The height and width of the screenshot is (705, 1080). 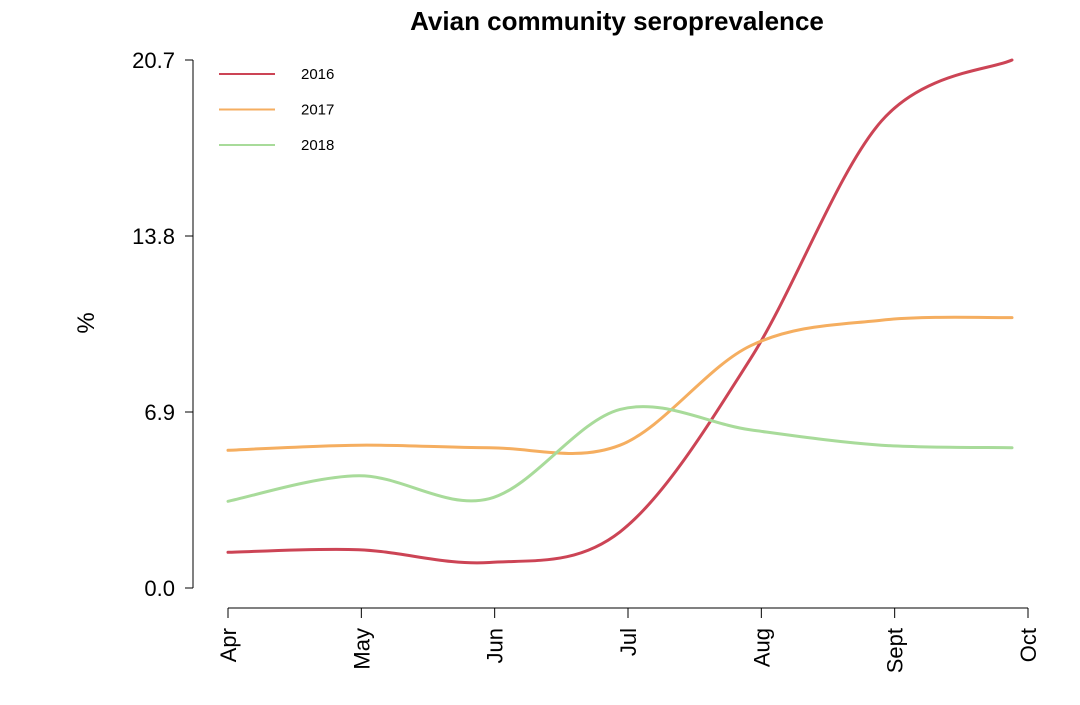 I want to click on chart-title: Avian community seroprevalence, so click(x=617, y=21).